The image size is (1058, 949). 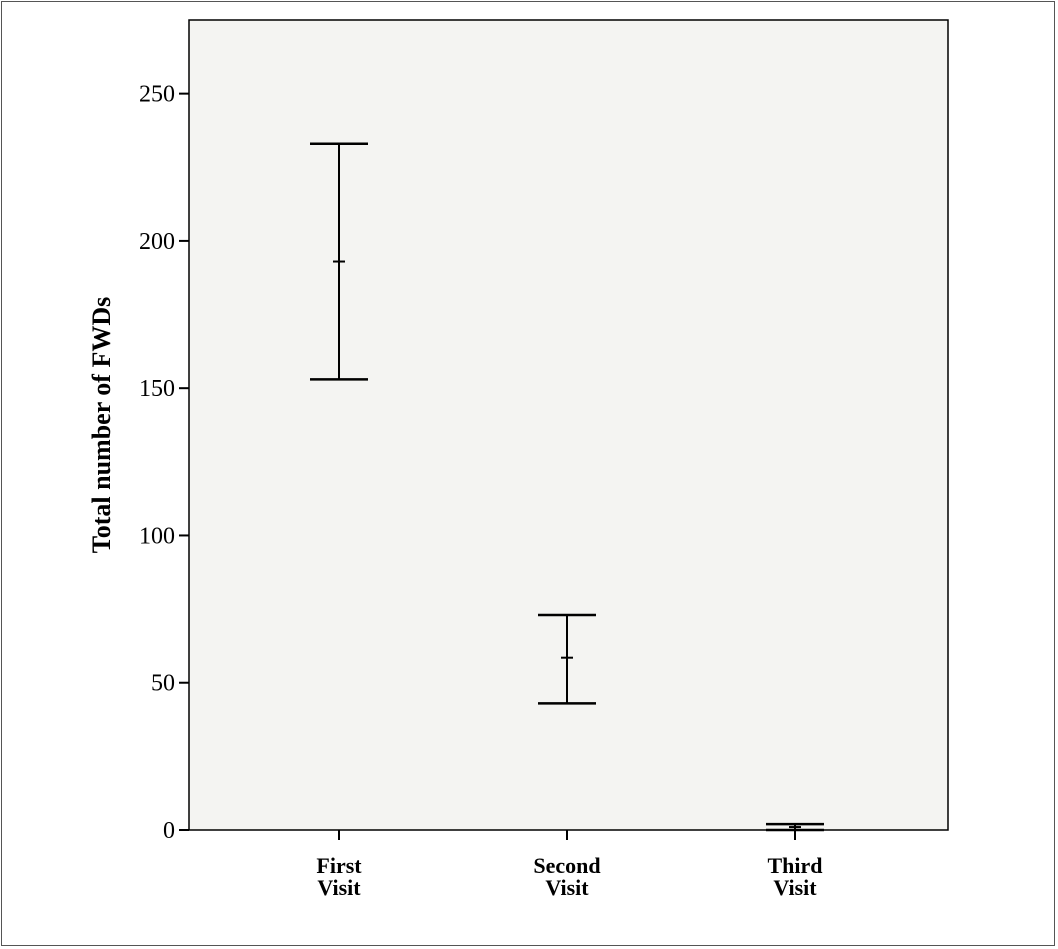 What do you see at coordinates (566, 865) in the screenshot?
I see `x-tick-label-line: Second` at bounding box center [566, 865].